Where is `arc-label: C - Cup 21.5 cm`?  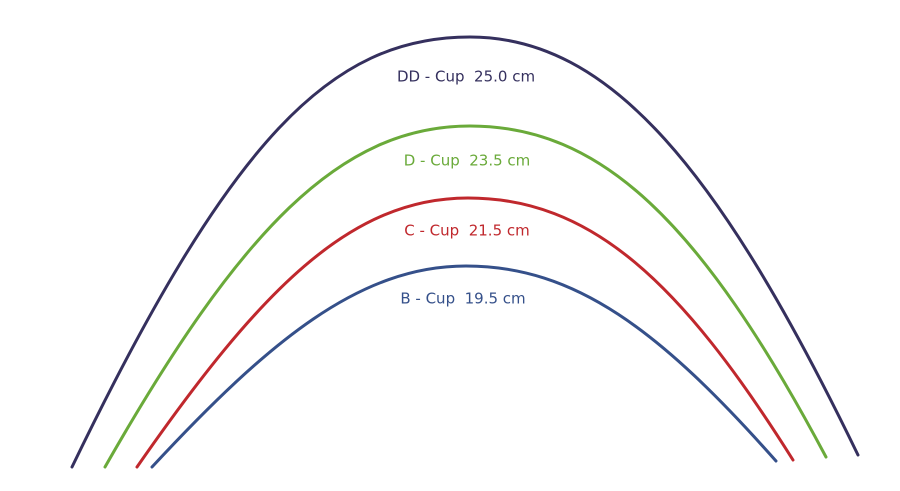 arc-label: C - Cup 21.5 cm is located at coordinates (467, 231).